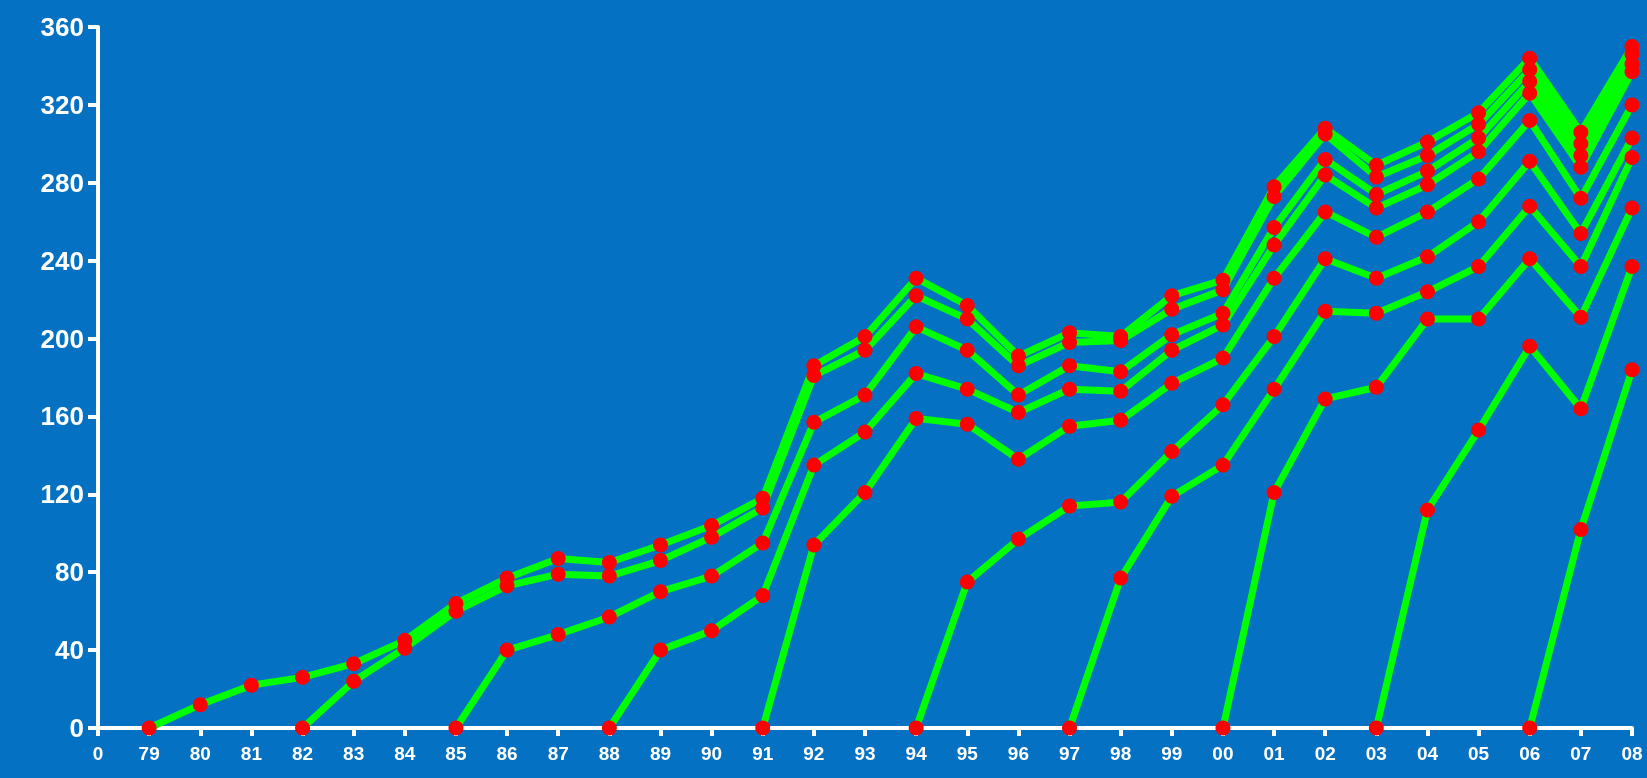  Describe the element at coordinates (302, 753) in the screenshot. I see `x-tick-label: 82` at that location.